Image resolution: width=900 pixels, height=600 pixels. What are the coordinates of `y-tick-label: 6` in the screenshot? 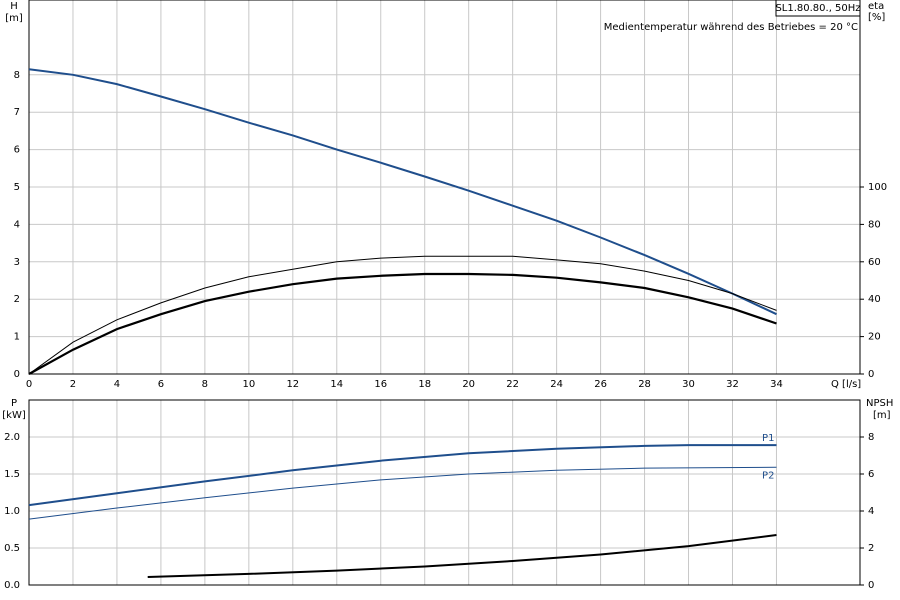 It's located at (17, 150).